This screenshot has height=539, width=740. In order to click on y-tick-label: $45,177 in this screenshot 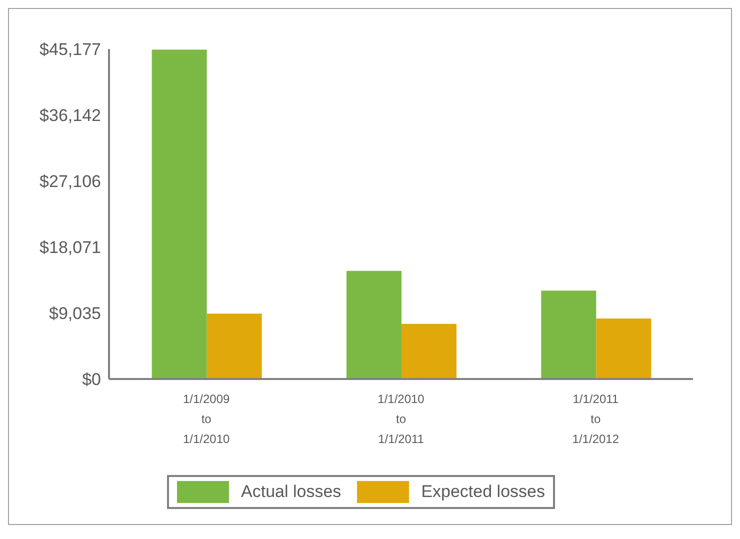, I will do `click(70, 50)`.